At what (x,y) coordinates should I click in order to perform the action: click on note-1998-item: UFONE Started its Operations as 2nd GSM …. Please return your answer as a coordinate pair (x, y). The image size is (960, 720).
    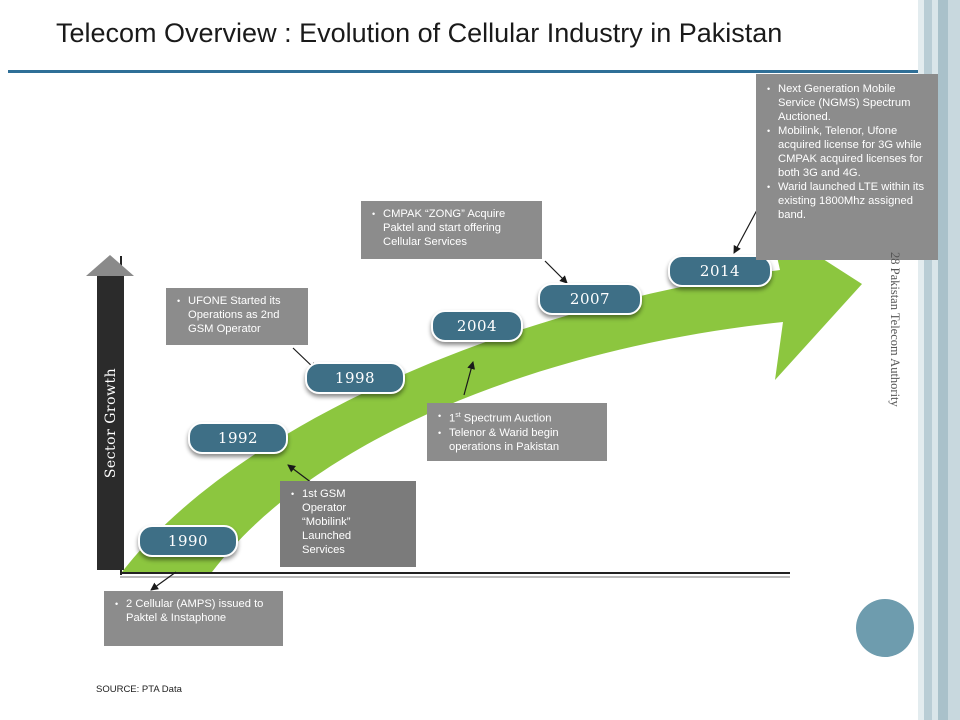
    Looking at the image, I should click on (238, 315).